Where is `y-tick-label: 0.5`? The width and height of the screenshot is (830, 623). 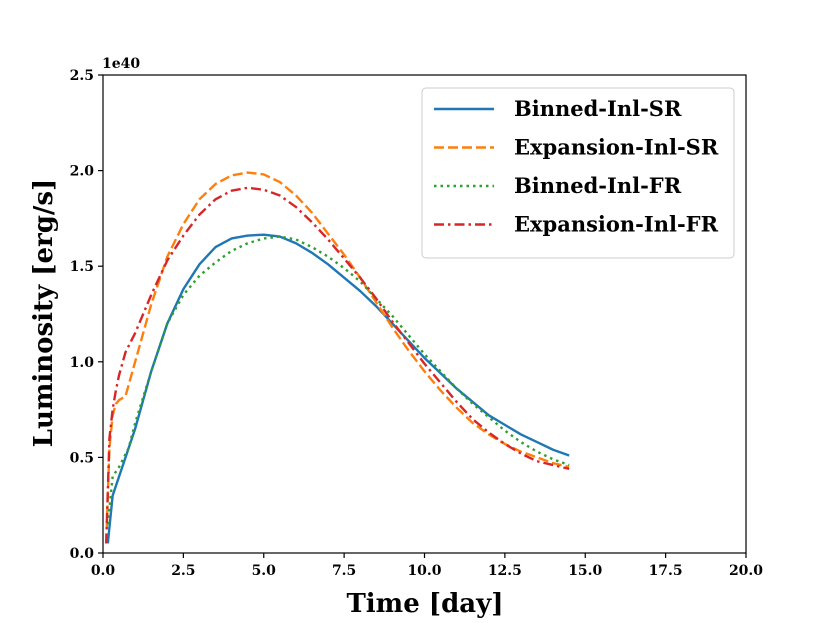
y-tick-label: 0.5 is located at coordinates (82, 458).